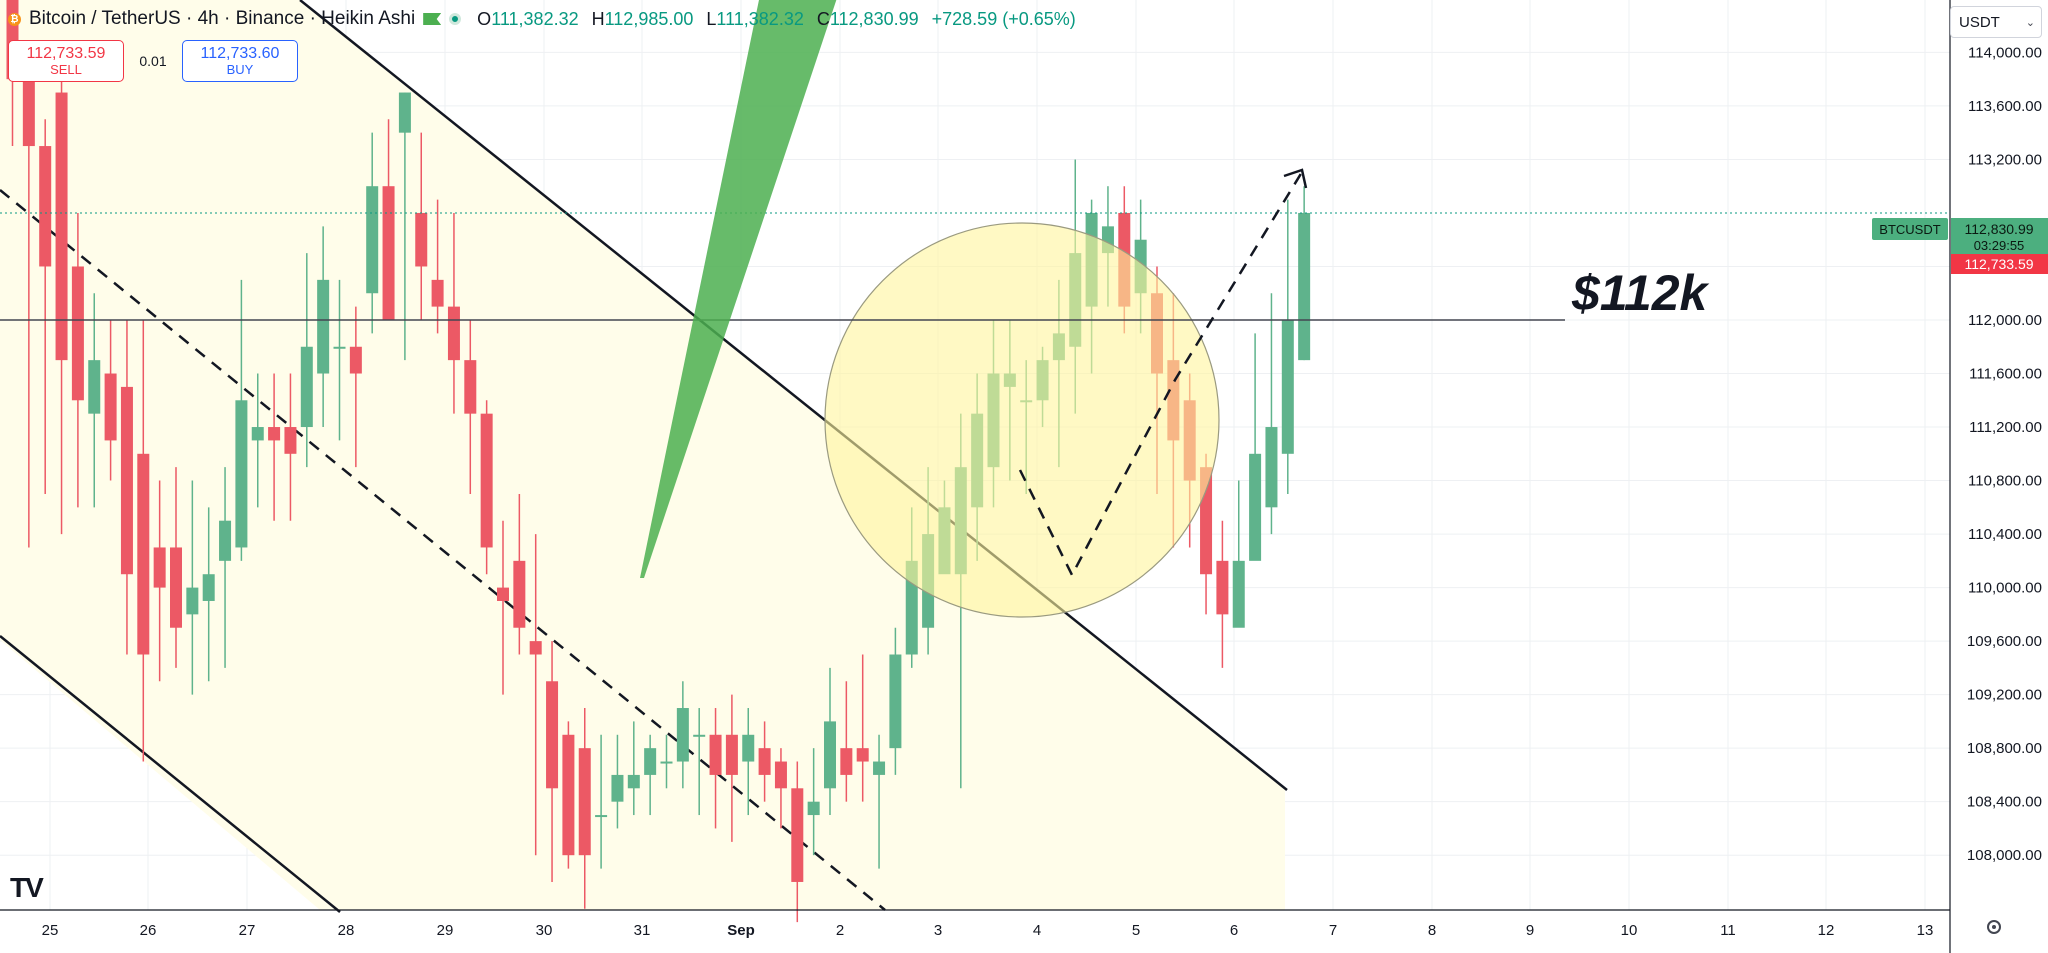 The width and height of the screenshot is (2048, 953). What do you see at coordinates (455, 19) in the screenshot?
I see `market-status-icon` at bounding box center [455, 19].